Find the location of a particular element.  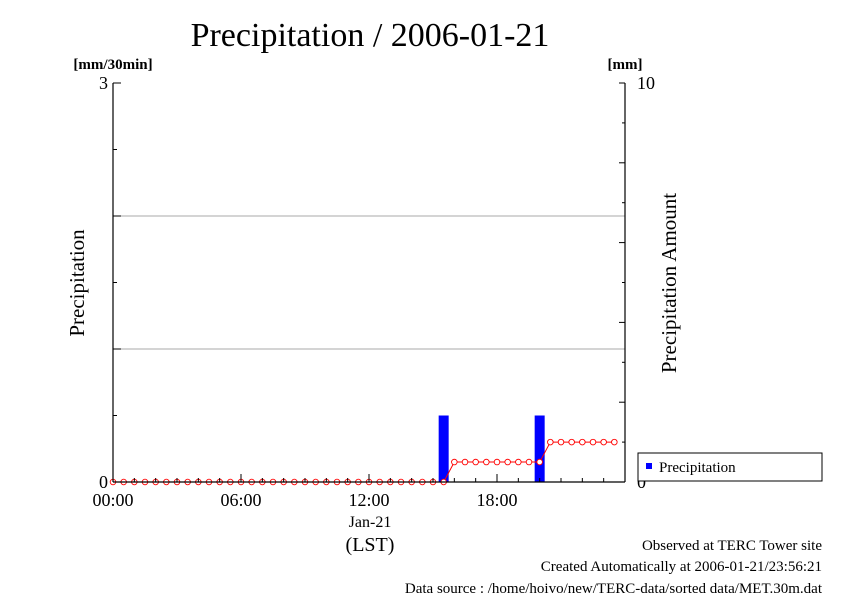

chart-title: Precipitation / 2006-01-21 is located at coordinates (370, 35).